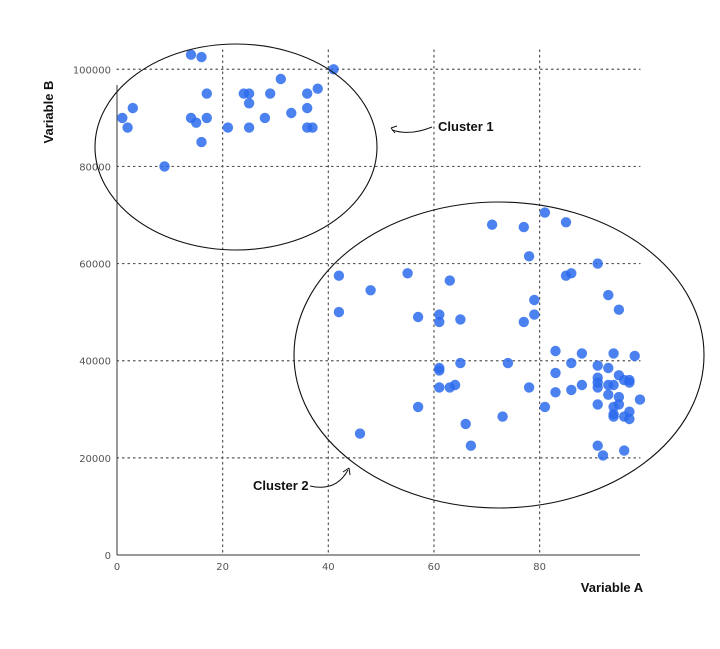  Describe the element at coordinates (95, 362) in the screenshot. I see `y-tick-label-2: 40000` at that location.